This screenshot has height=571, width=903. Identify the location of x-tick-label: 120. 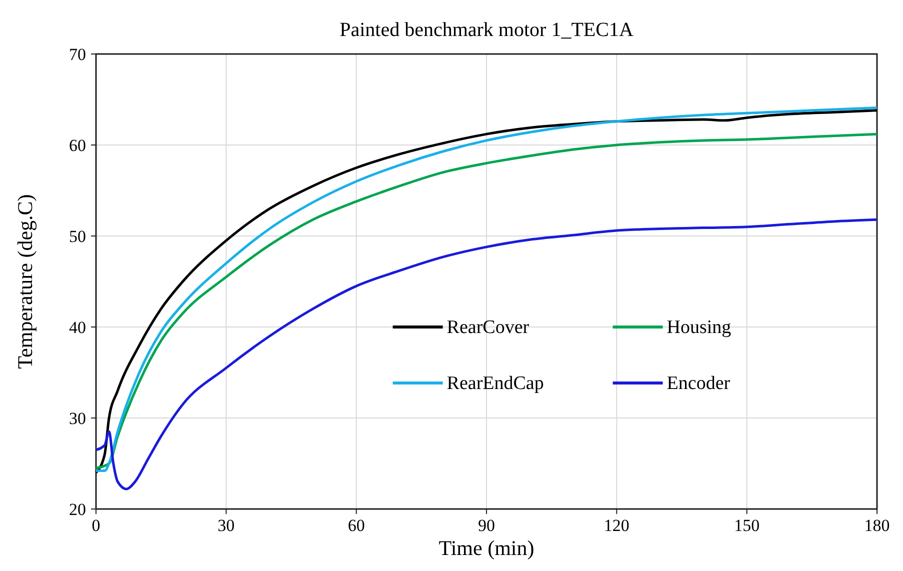
(617, 525).